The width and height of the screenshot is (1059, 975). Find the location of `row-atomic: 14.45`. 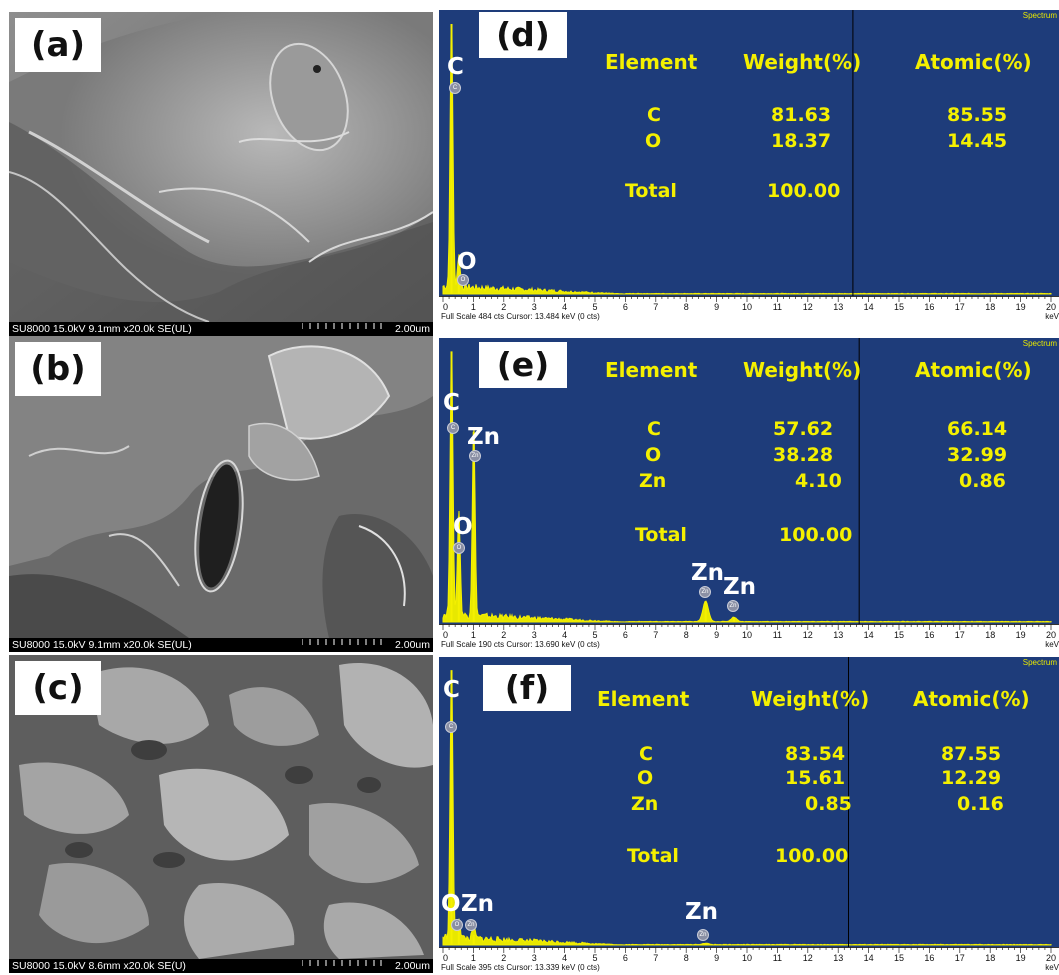

row-atomic: 14.45 is located at coordinates (977, 141).